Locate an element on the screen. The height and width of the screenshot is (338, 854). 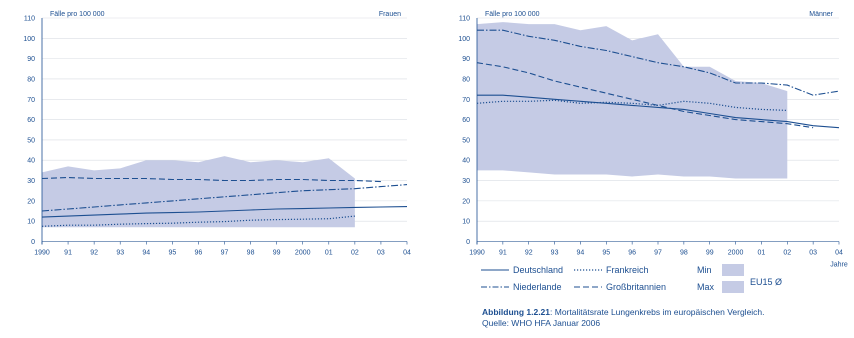
min-max-band is located at coordinates (198, 192).